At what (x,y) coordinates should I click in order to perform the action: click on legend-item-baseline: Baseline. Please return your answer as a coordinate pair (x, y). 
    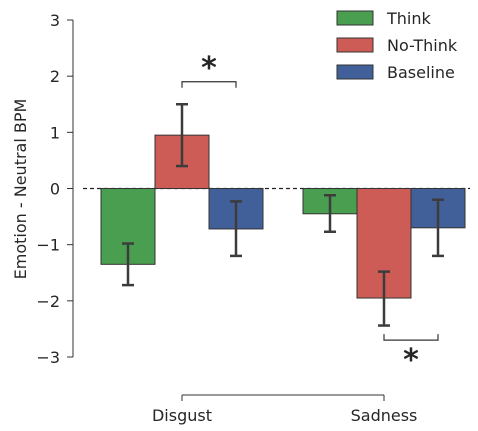
    Looking at the image, I should click on (395, 72).